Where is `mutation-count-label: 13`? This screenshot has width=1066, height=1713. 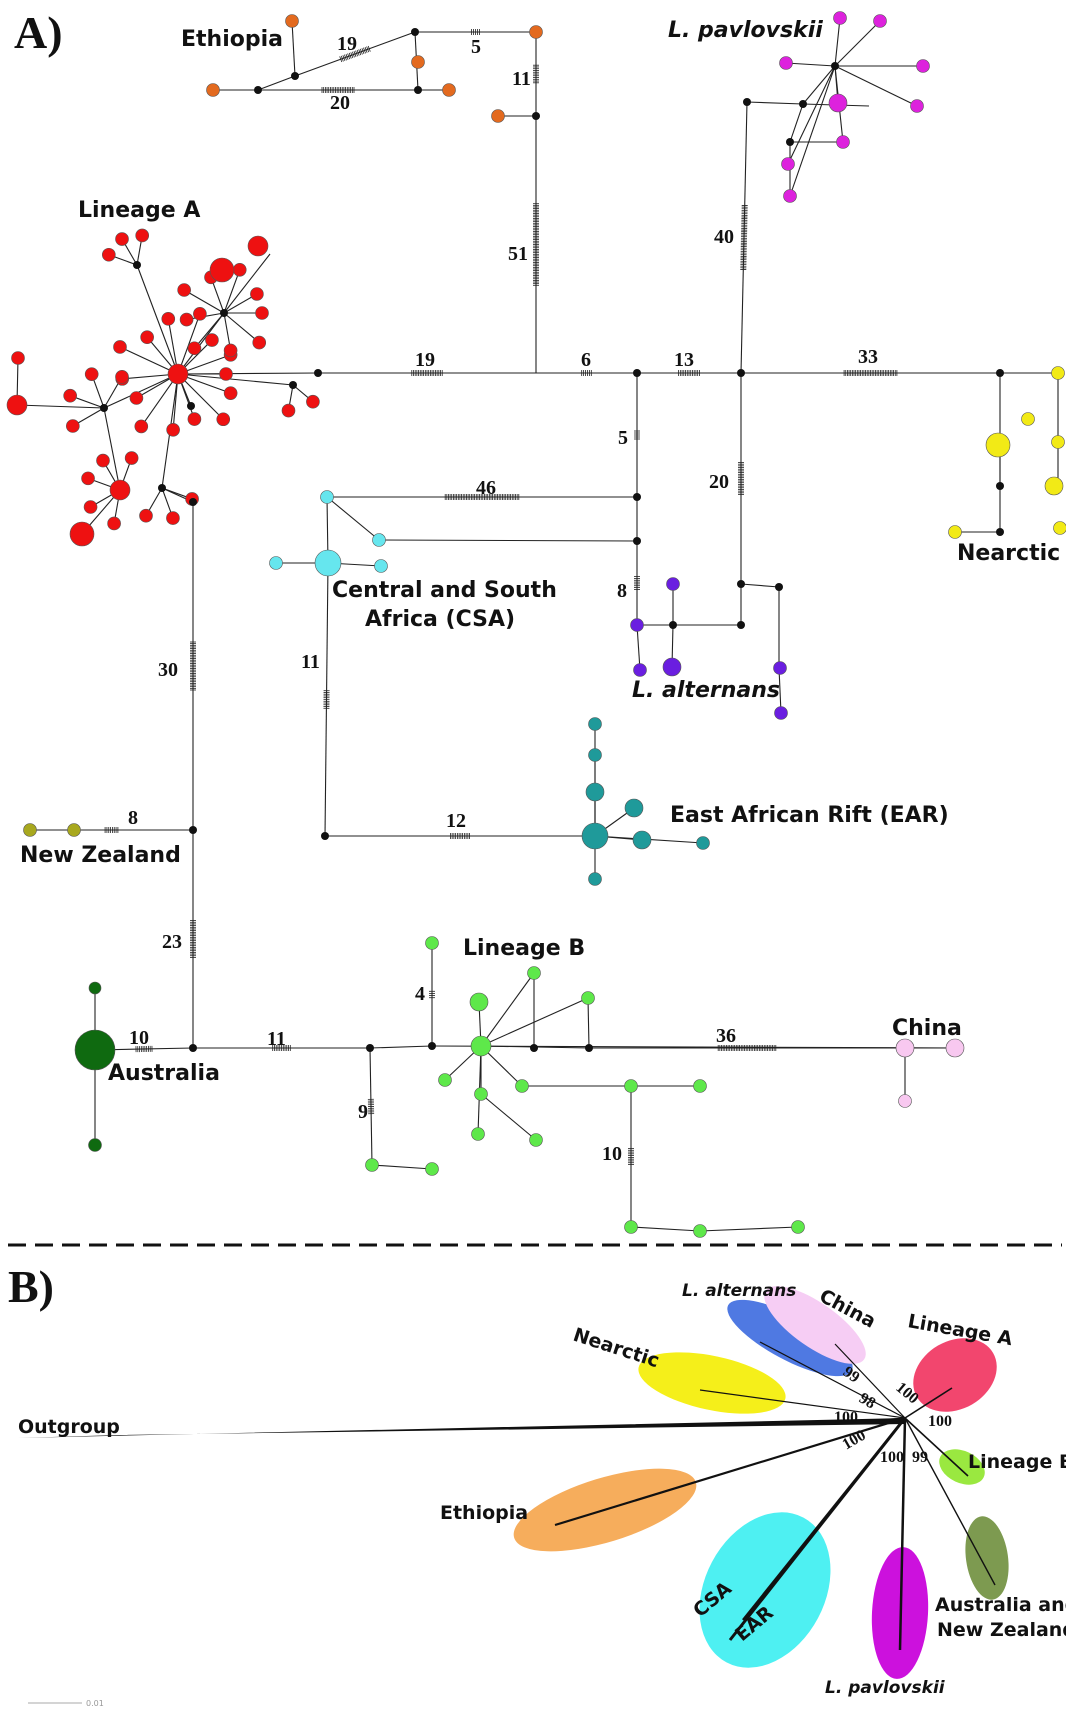 mutation-count-label: 13 is located at coordinates (684, 360).